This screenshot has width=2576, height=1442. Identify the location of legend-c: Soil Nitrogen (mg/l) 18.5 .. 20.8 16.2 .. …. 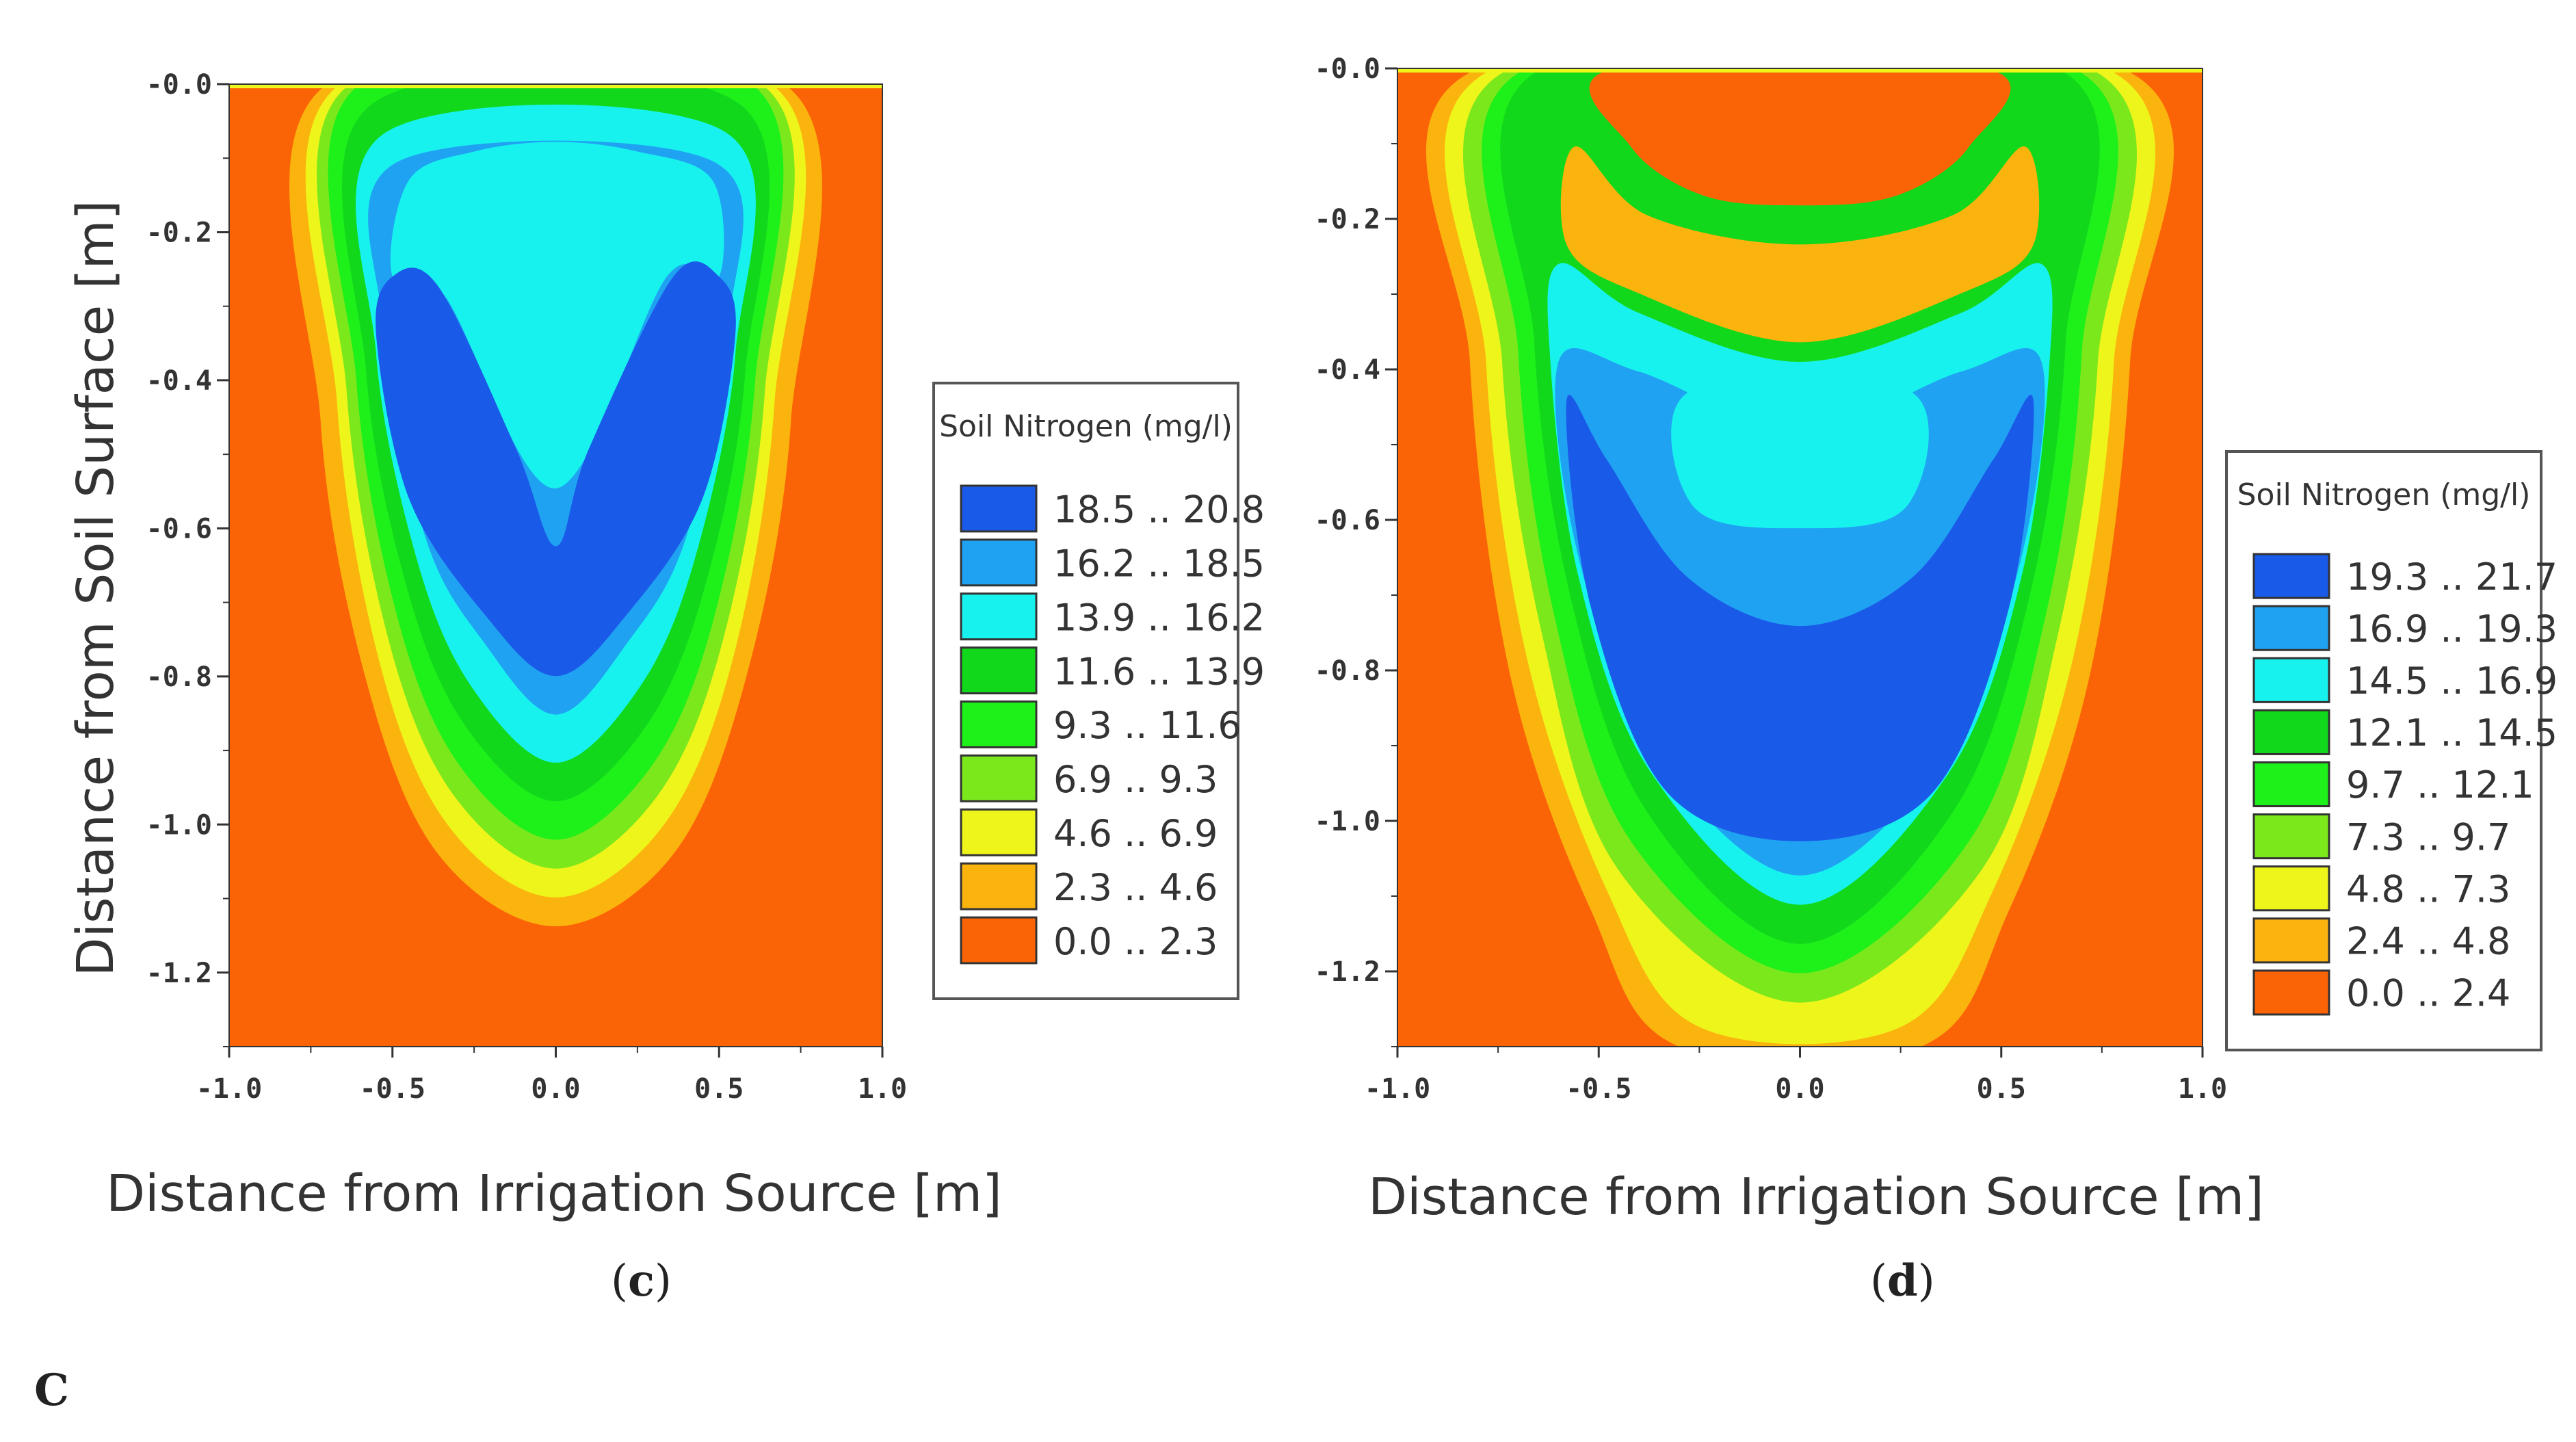
(1098, 691).